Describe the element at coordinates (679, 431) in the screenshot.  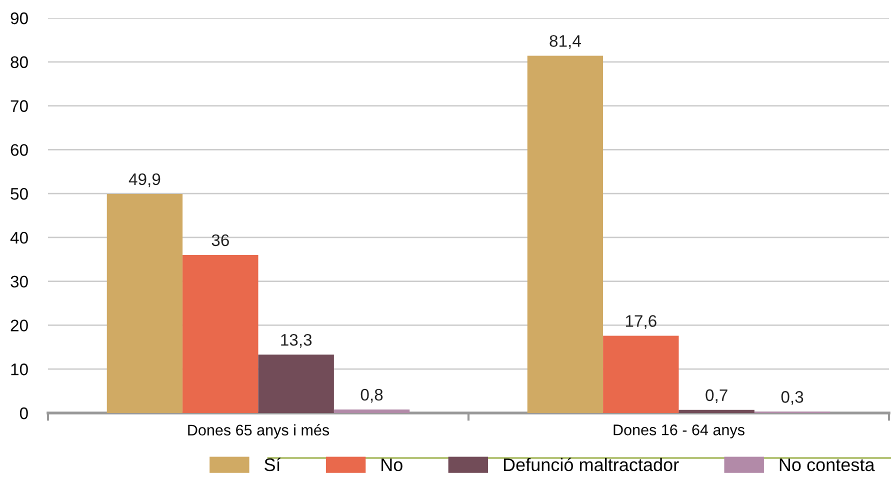
I see `x-tick-label: Dones 16 - 64 anys` at that location.